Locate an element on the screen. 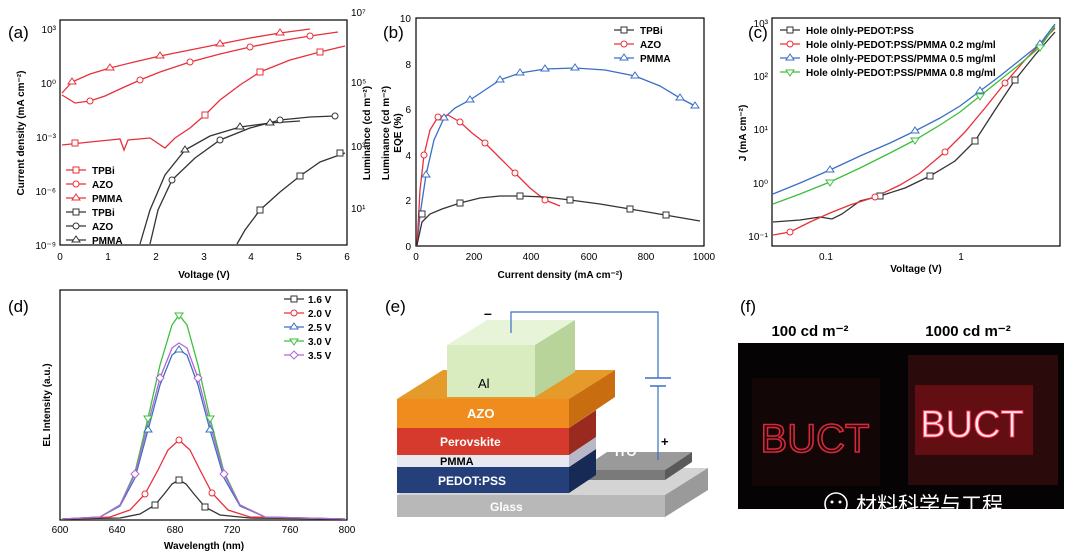  a-ytick-l4: 10⁻⁹ is located at coordinates (45, 246).